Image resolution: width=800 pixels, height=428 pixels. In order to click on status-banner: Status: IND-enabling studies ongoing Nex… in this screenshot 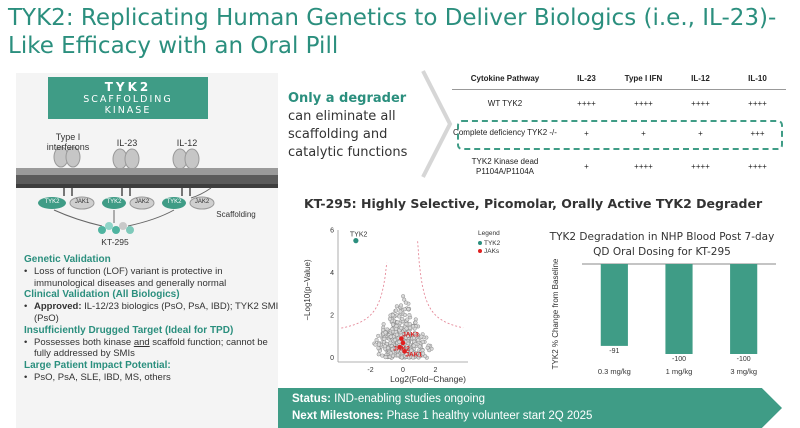, I will do `click(530, 408)`.